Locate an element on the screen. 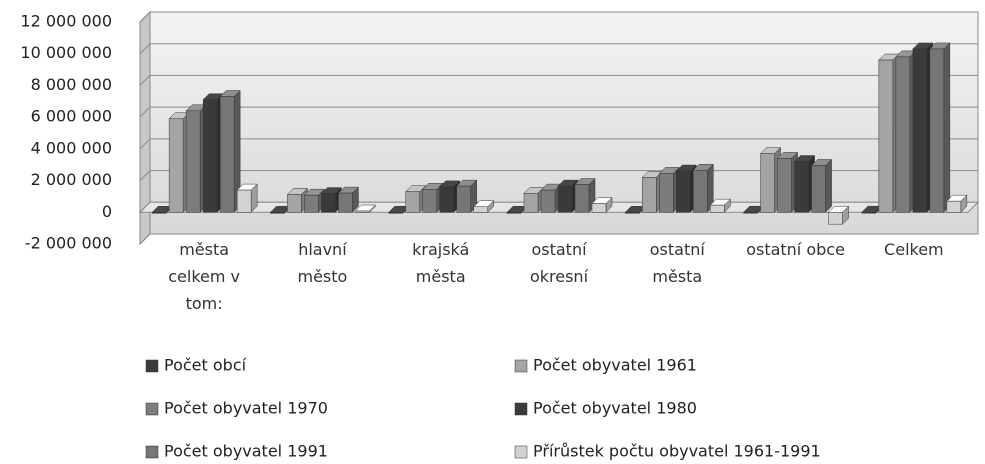  y-tick-label: 6 000 000 is located at coordinates (71, 116).